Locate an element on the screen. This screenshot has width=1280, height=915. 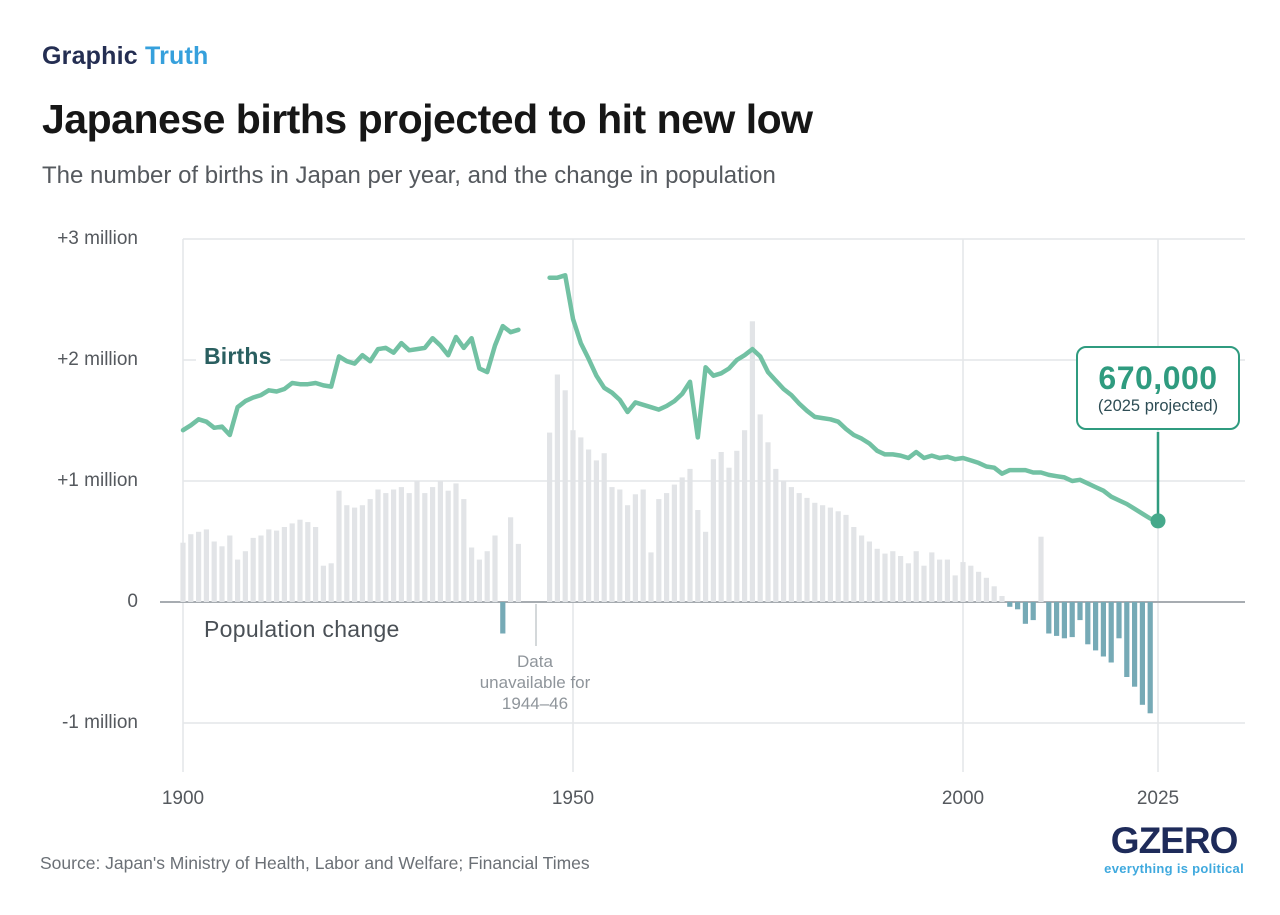
y-axis-tick-label: +3 million is located at coordinates (97, 238).